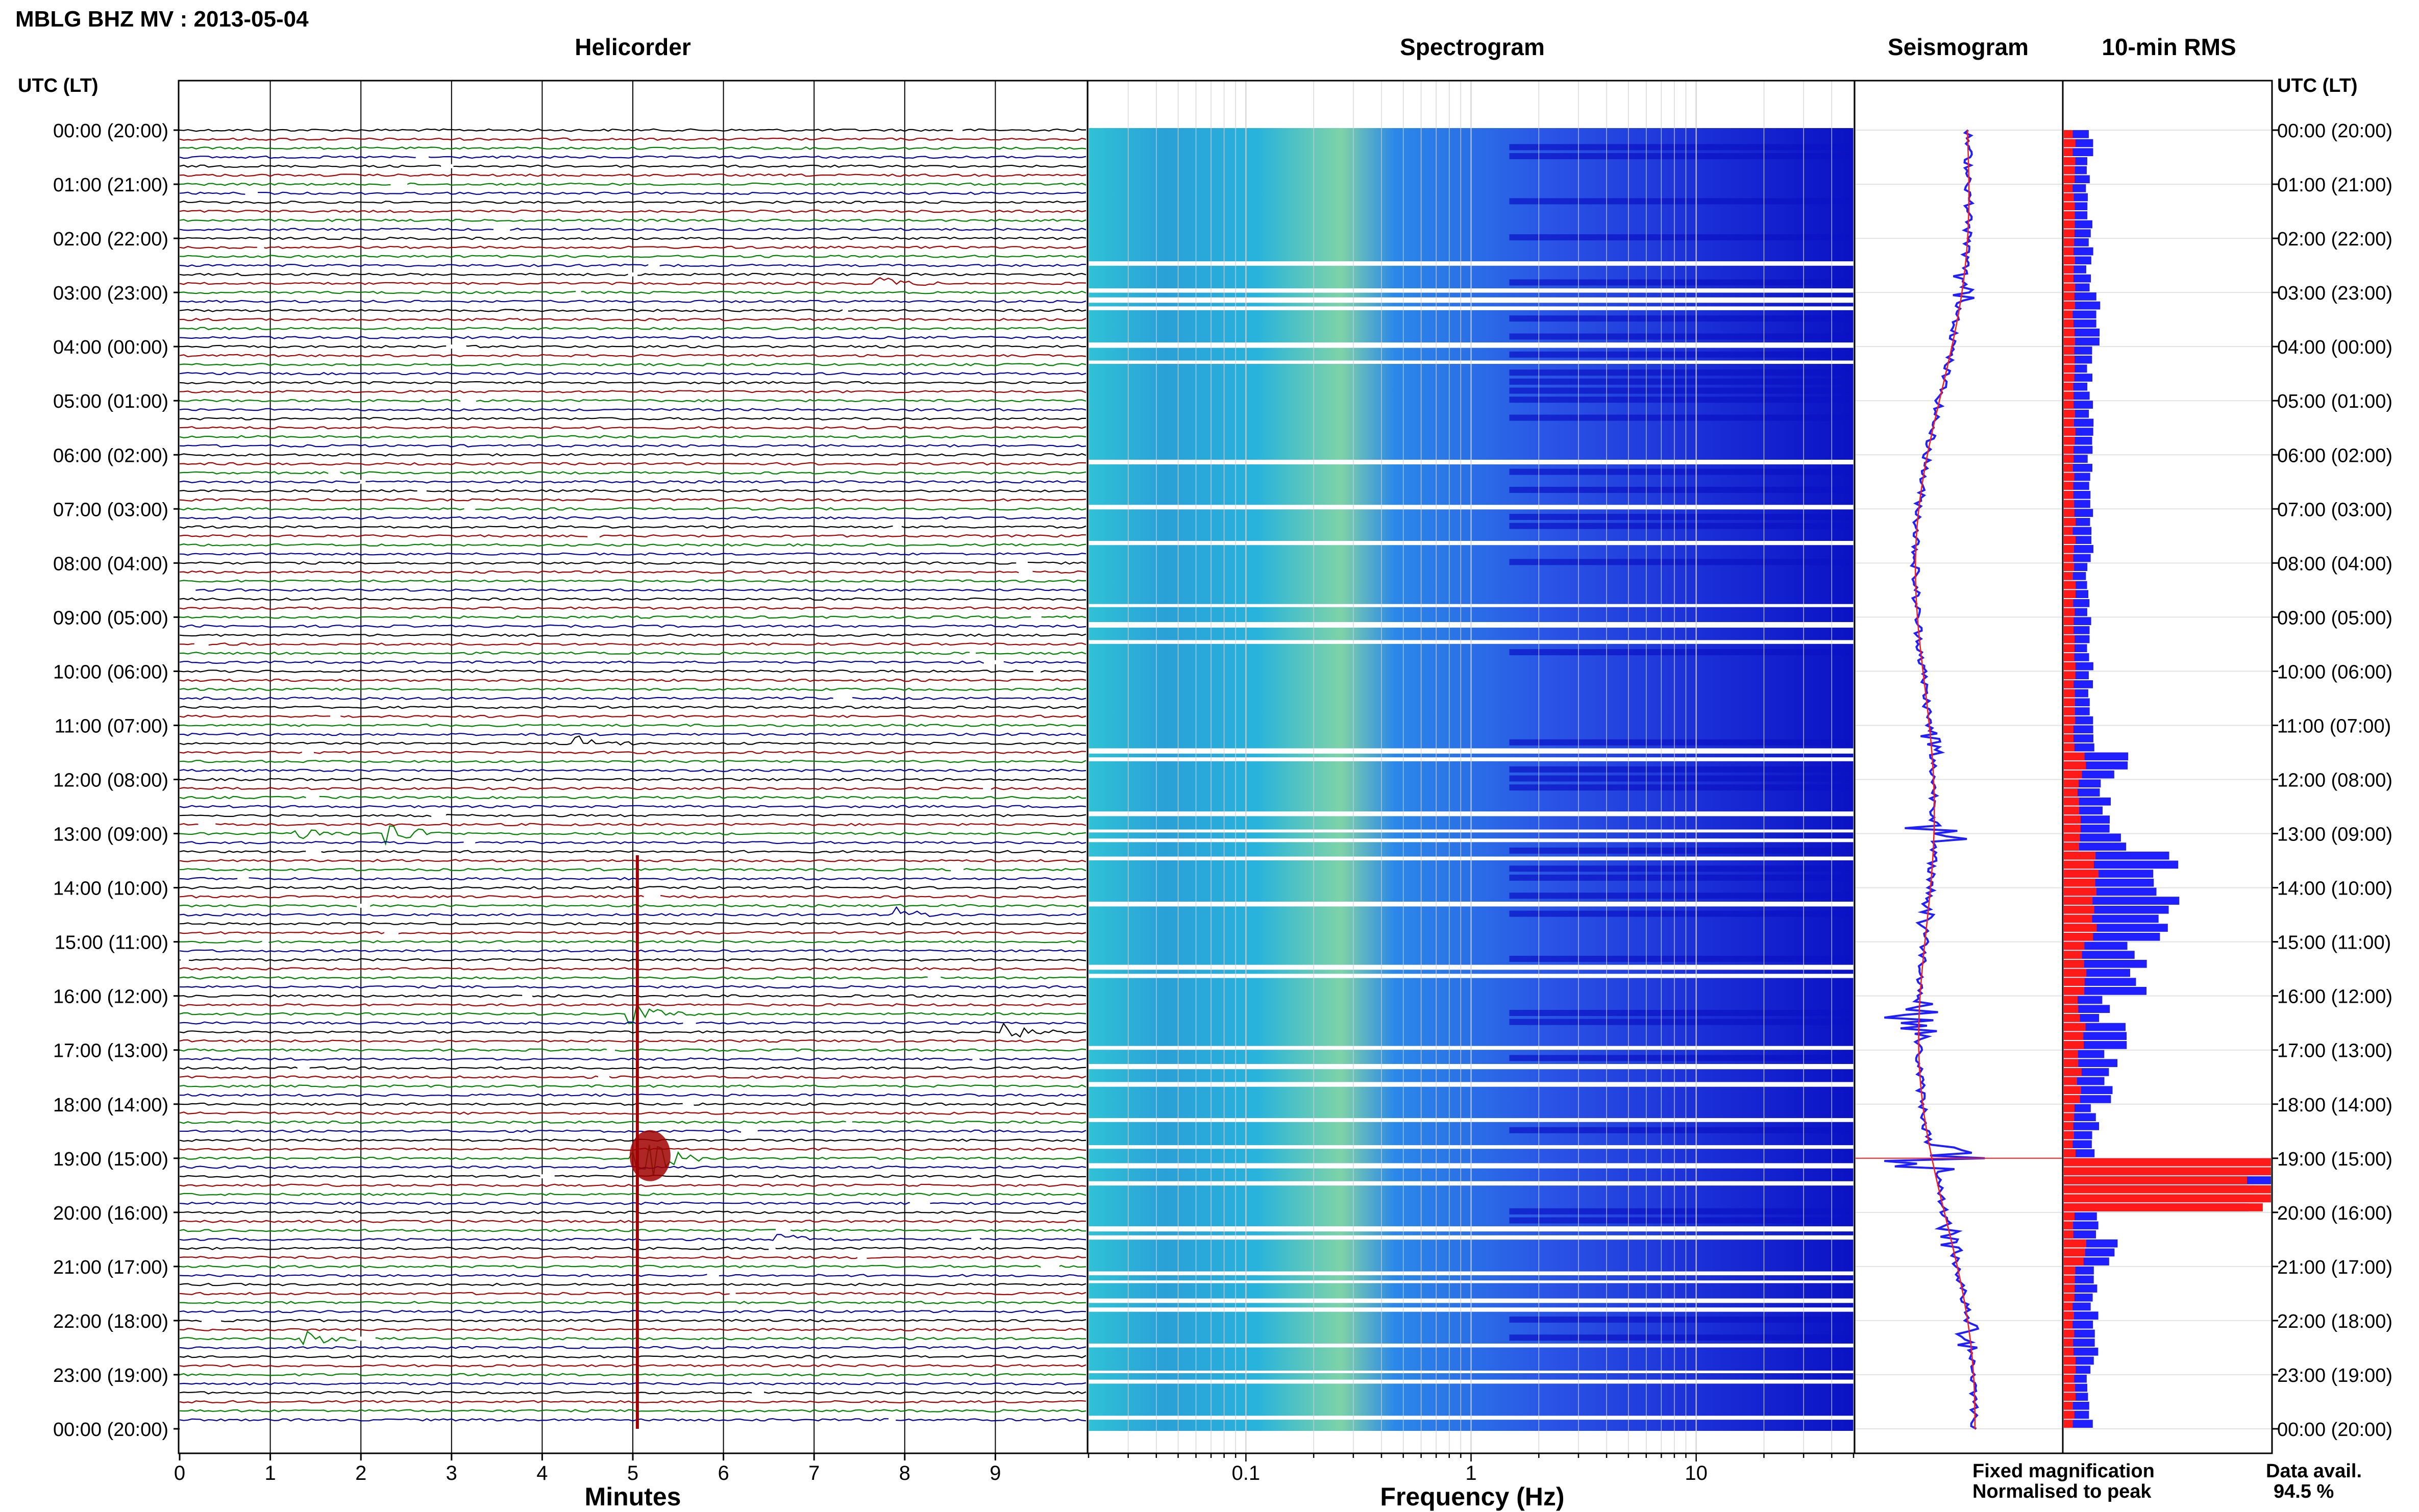  What do you see at coordinates (2334, 347) in the screenshot?
I see `time-tick-label-right: 04:00 (00:00)` at bounding box center [2334, 347].